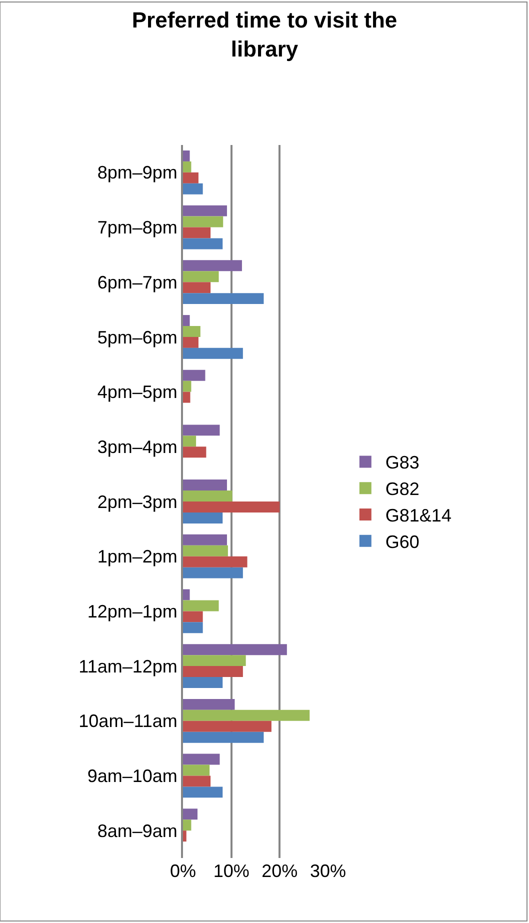 The height and width of the screenshot is (923, 529). I want to click on y-tick-label: 2pm–3pm, so click(137, 502).